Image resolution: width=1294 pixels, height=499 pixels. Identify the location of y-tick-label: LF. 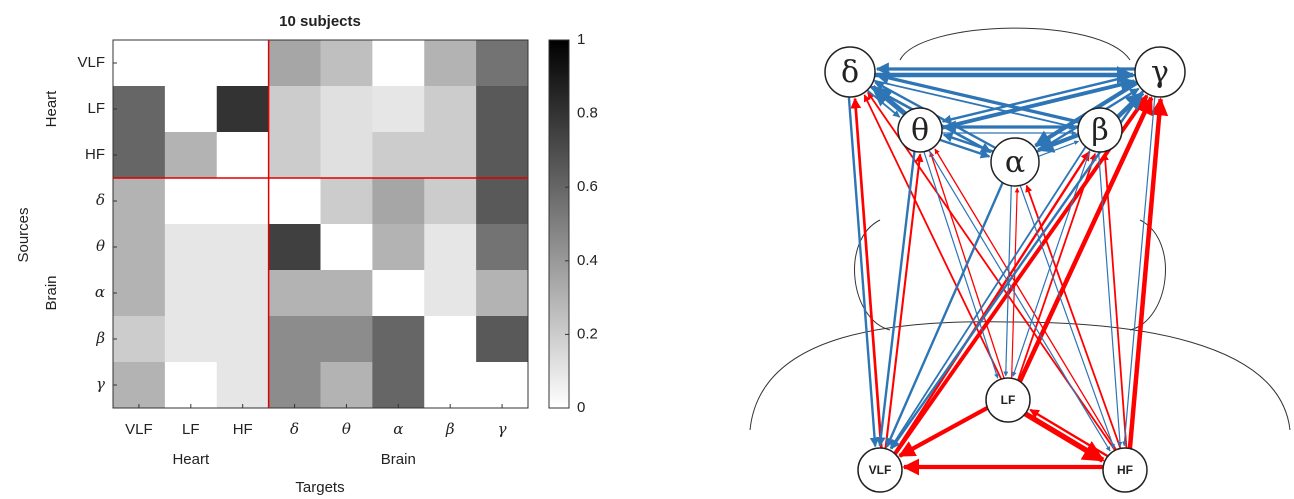
(96, 108).